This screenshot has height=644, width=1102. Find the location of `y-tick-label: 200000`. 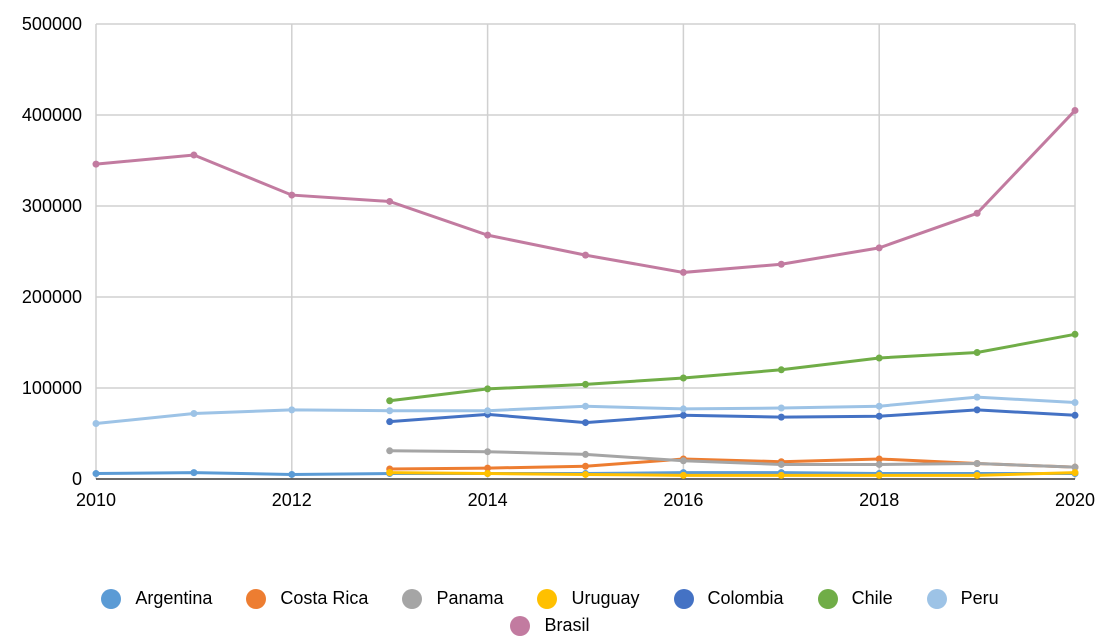

y-tick-label: 200000 is located at coordinates (52, 297).